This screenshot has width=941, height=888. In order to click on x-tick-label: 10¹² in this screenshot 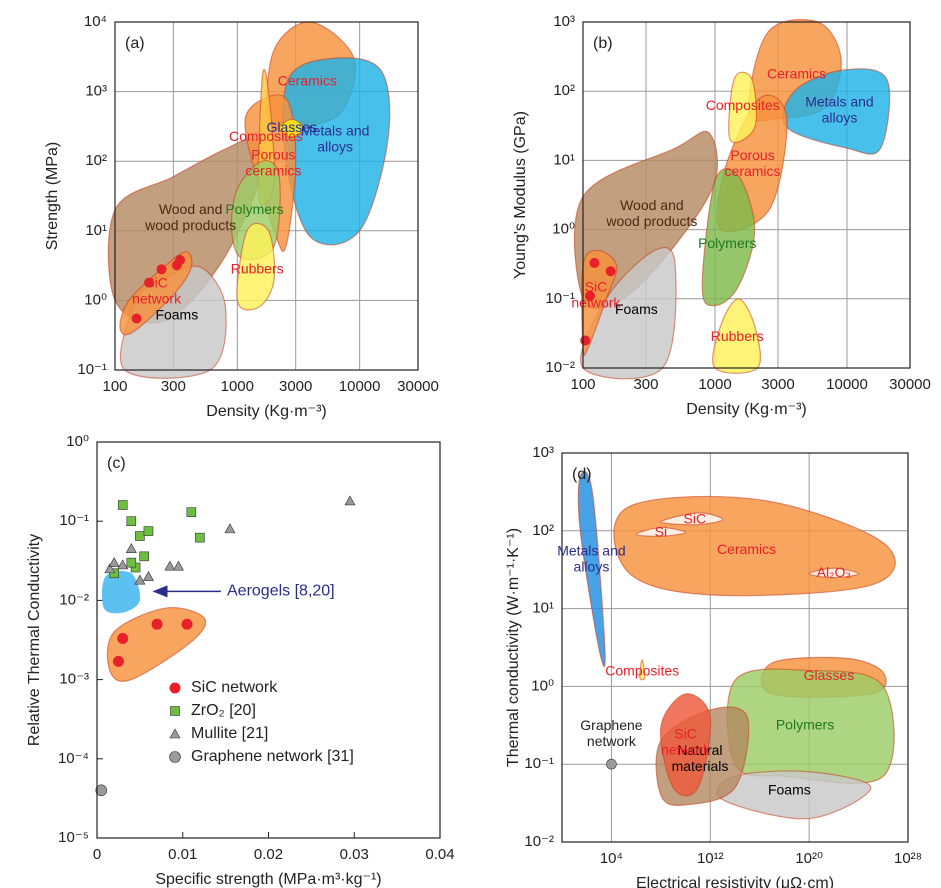, I will do `click(710, 858)`.